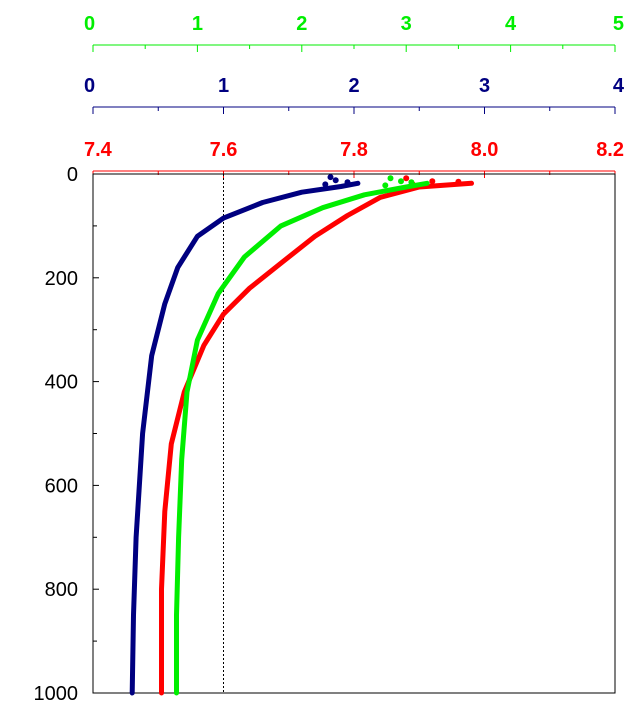 This screenshot has height=715, width=636. What do you see at coordinates (72, 175) in the screenshot?
I see `y-axis-tick-label: 0` at bounding box center [72, 175].